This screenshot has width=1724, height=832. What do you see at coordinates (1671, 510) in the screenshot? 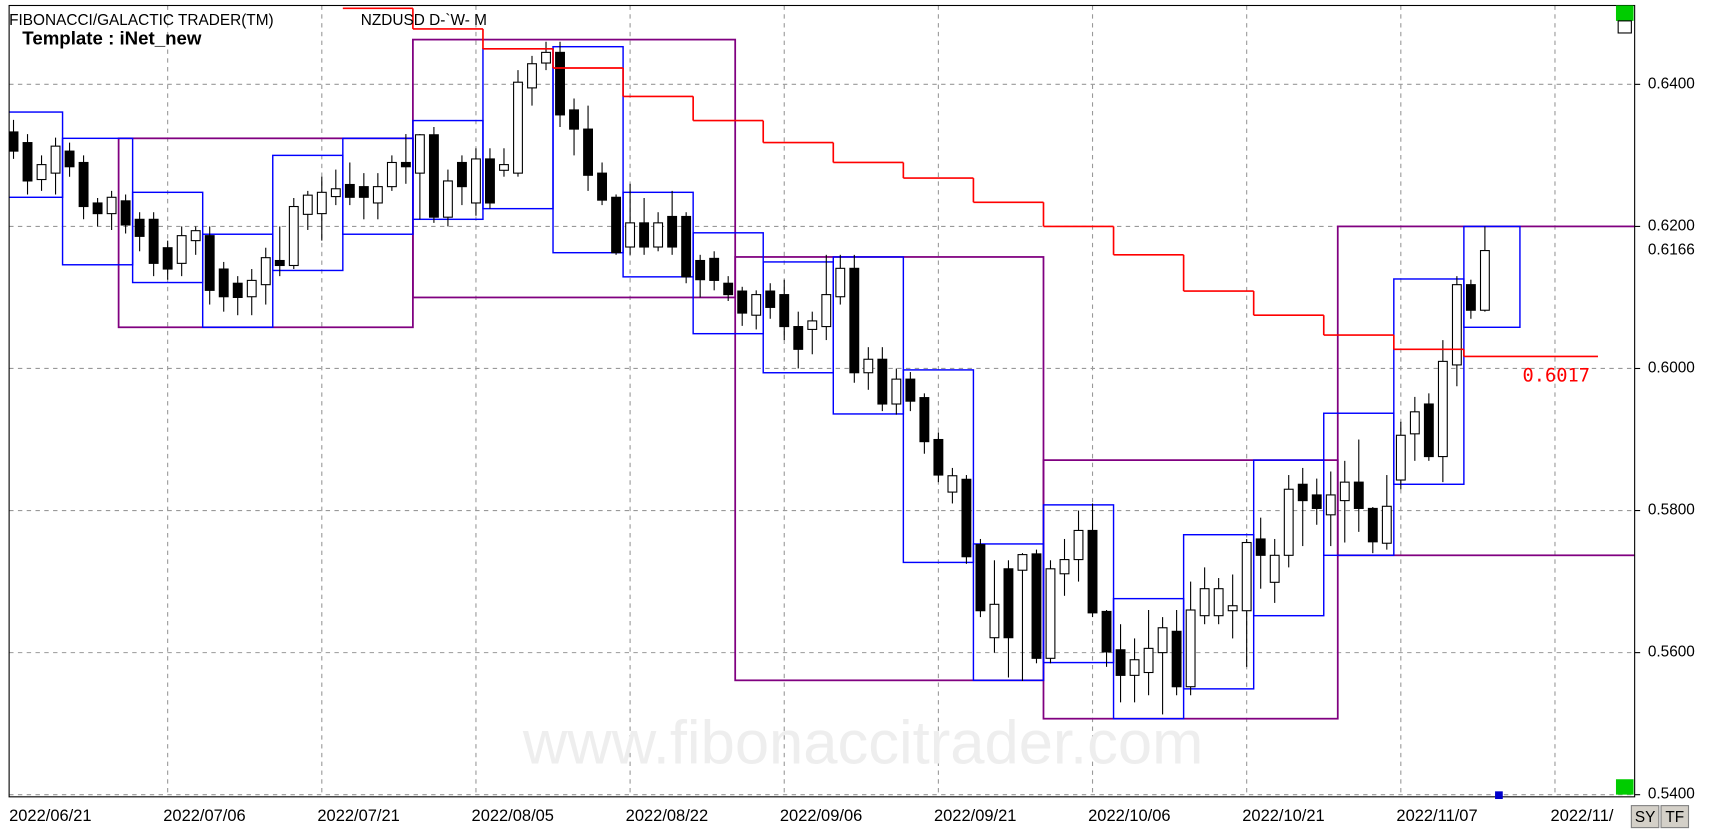
I see `y-tick-label: 0.5800` at bounding box center [1671, 510].